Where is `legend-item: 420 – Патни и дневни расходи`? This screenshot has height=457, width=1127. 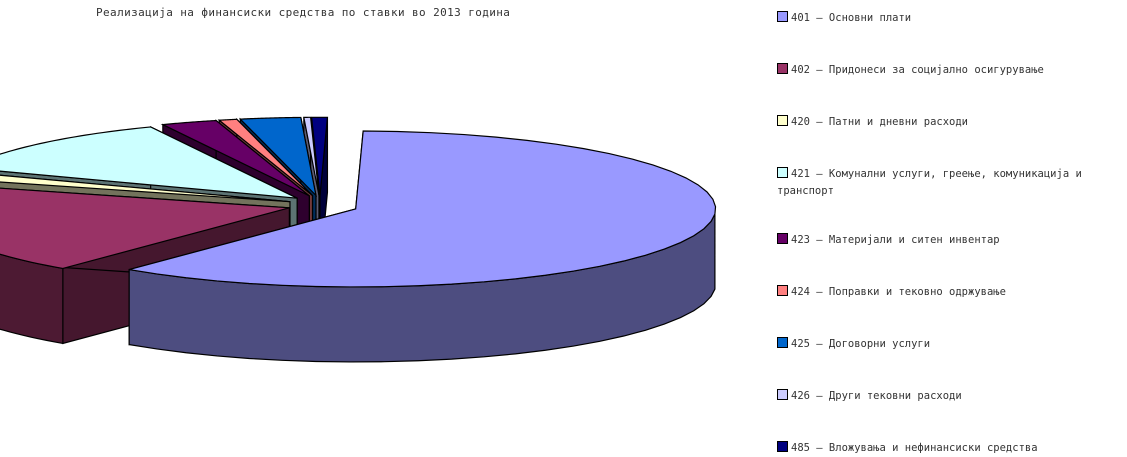
legend-item: 420 – Патни и дневни расходи is located at coordinates (872, 122).